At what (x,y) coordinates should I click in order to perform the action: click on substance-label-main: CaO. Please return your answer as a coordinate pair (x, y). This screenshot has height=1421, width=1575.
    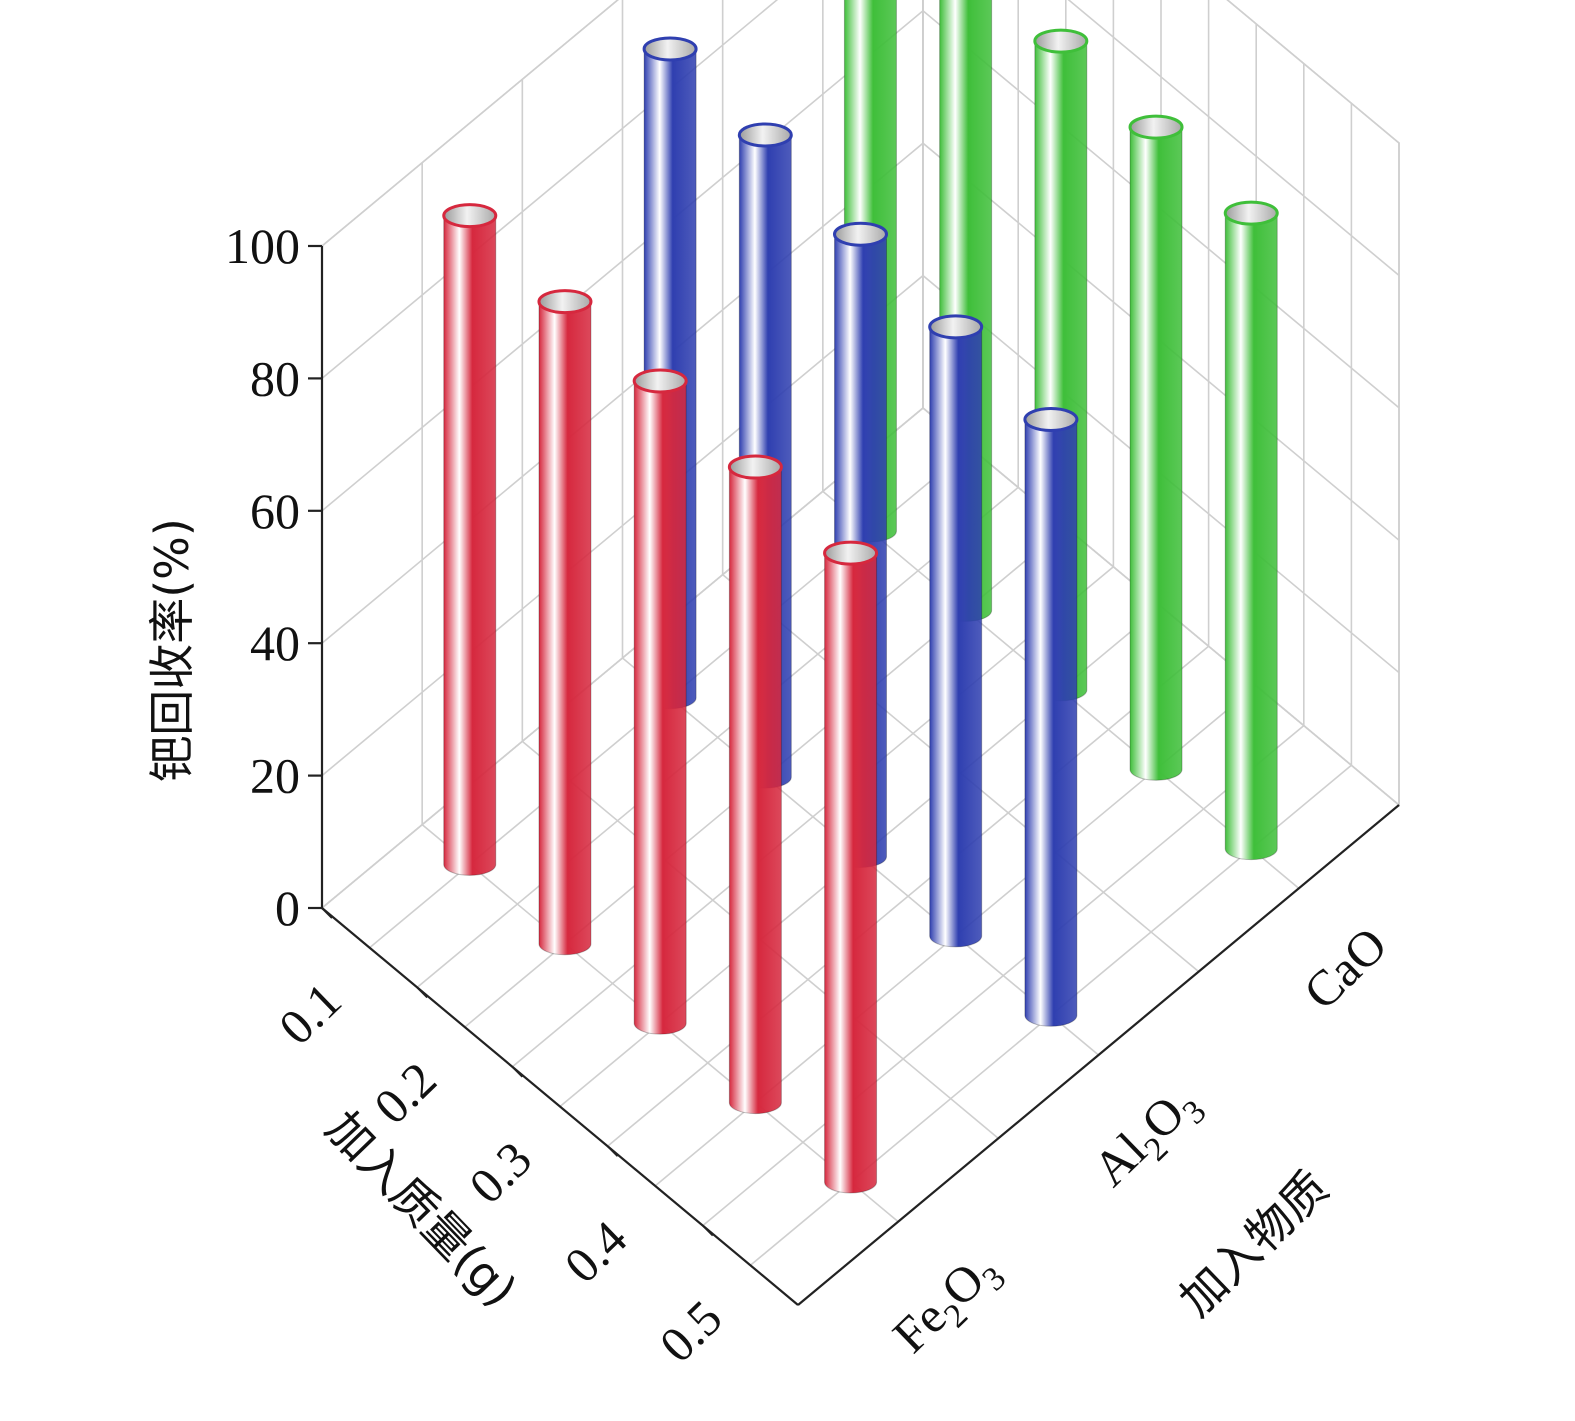
    Looking at the image, I should click on (1345, 968).